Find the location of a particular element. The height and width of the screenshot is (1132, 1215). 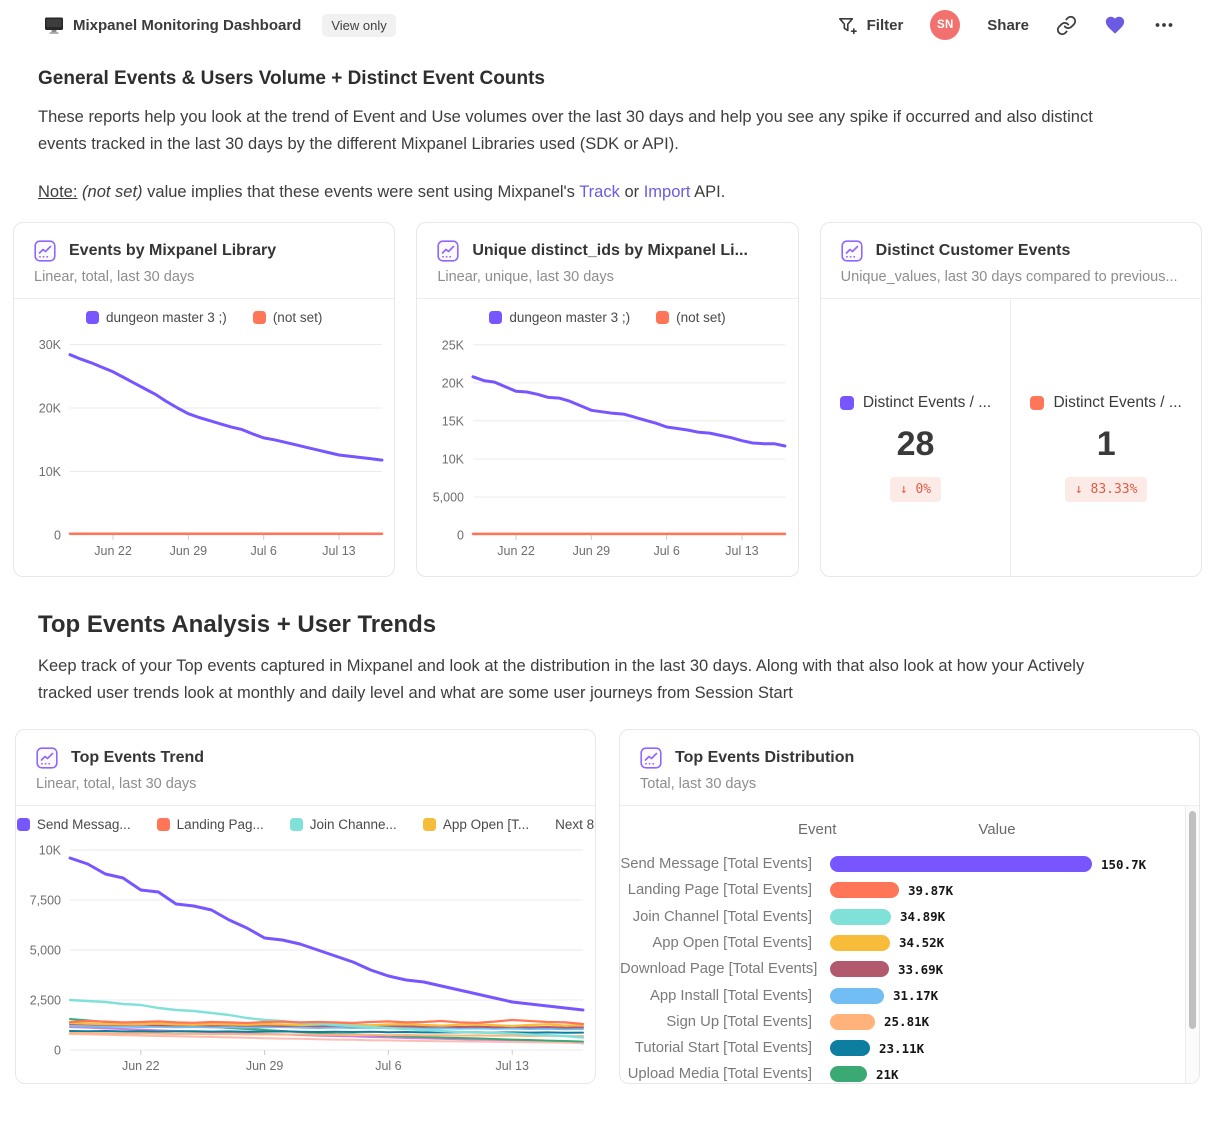

value-label: 23.11K is located at coordinates (902, 1048).